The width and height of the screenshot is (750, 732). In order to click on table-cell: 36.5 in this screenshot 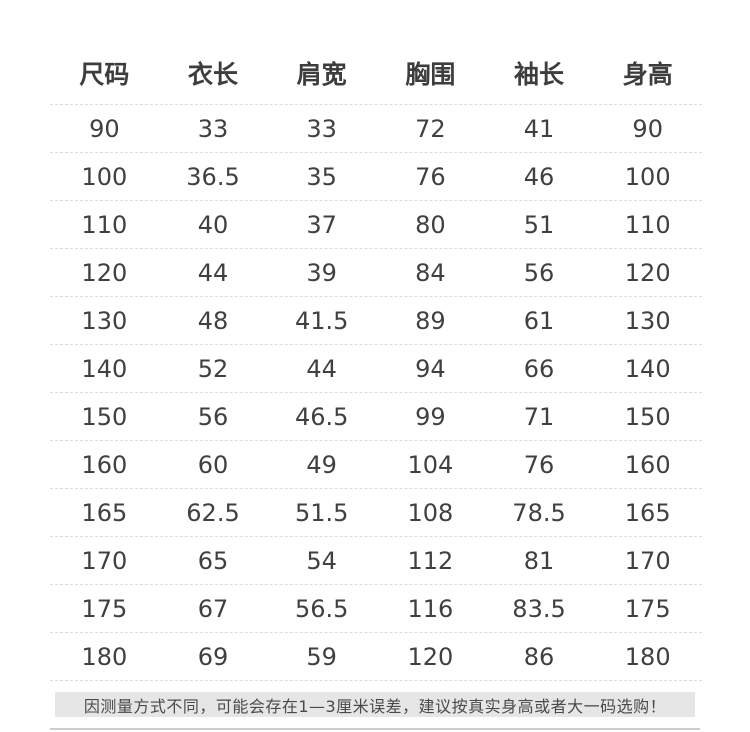, I will do `click(213, 176)`.